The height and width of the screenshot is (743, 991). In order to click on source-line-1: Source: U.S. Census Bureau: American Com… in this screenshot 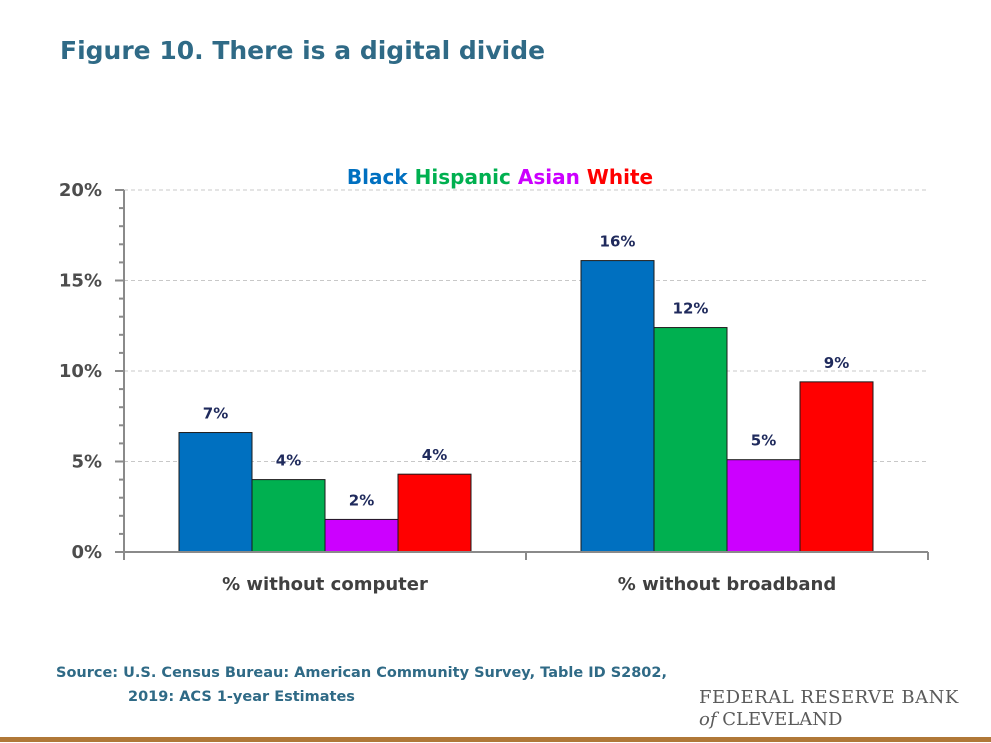, I will do `click(361, 673)`.